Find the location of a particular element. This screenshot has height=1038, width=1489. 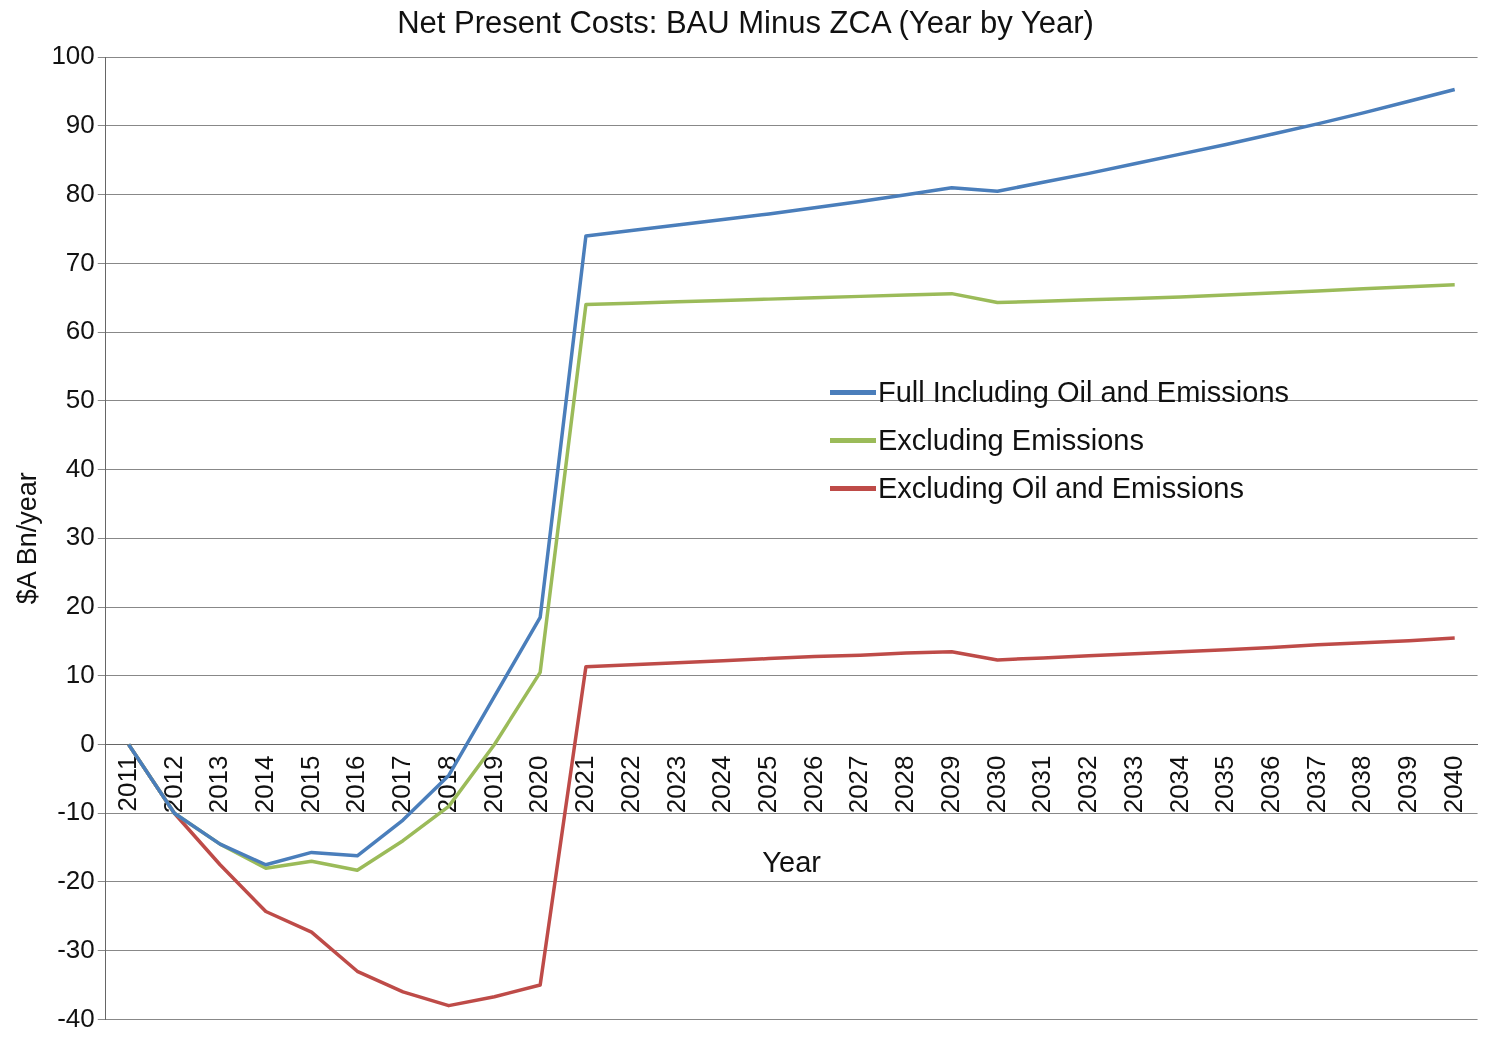

x-tick-label: 2030 is located at coordinates (995, 784).